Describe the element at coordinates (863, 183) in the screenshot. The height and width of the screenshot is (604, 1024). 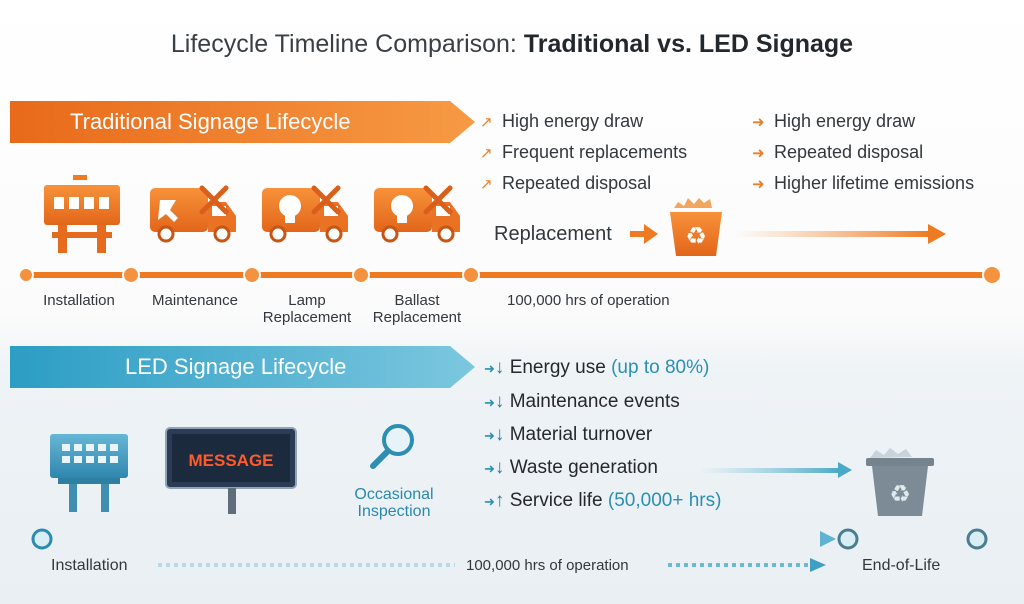
I see `traditional-bullet: ➜ Higher lifetime emissions` at that location.